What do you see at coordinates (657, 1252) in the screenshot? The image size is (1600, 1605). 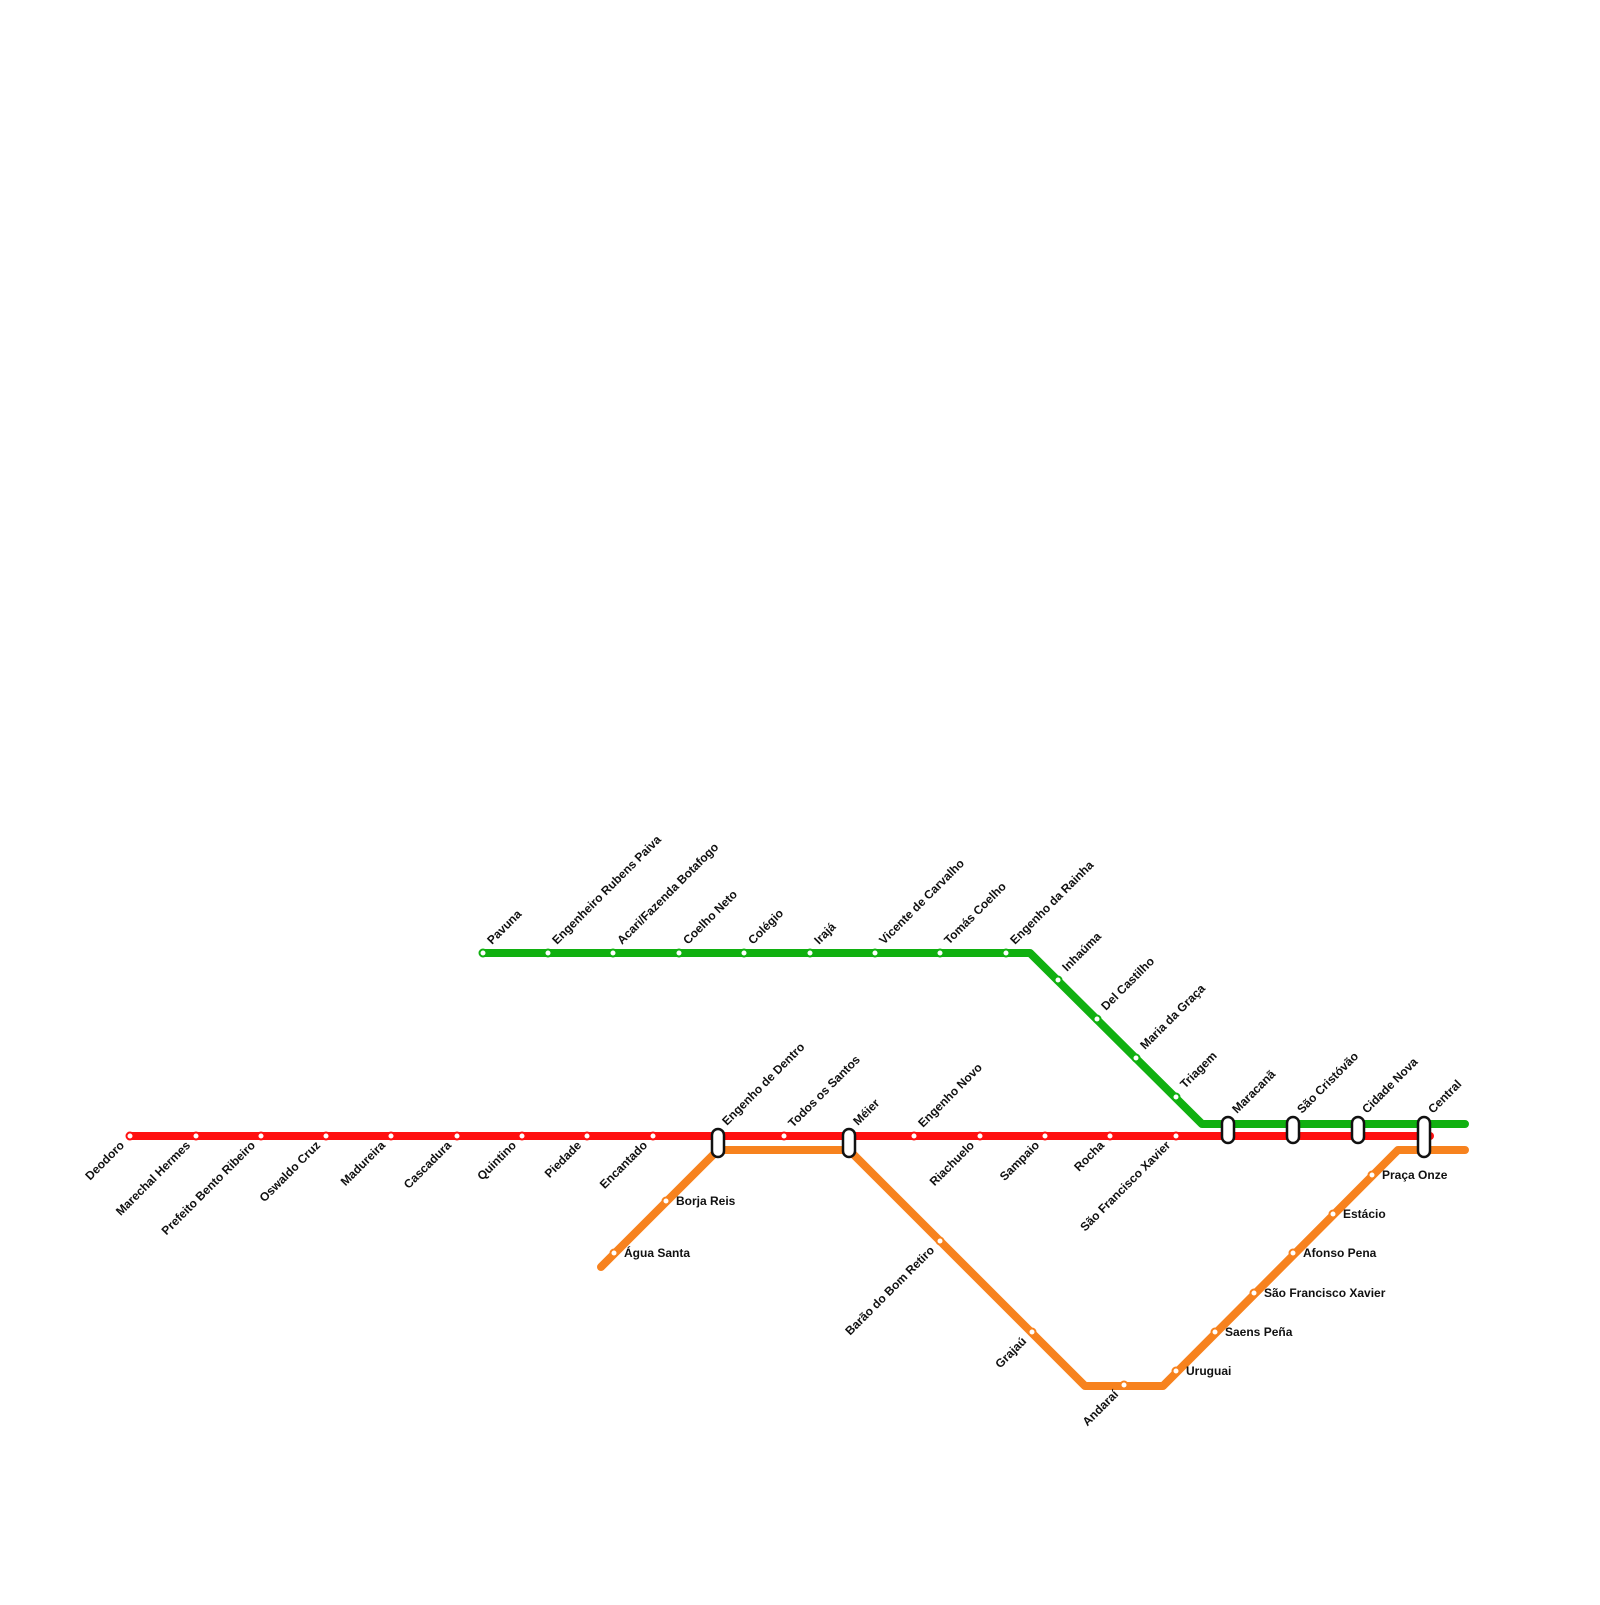 I see `station-label: Água Santa` at bounding box center [657, 1252].